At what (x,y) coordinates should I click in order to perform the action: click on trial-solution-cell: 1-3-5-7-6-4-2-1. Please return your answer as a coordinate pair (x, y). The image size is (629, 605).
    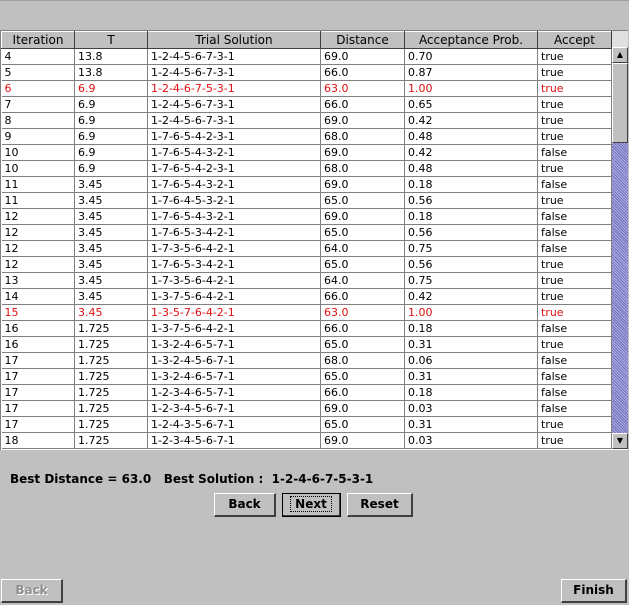
    Looking at the image, I should click on (234, 312).